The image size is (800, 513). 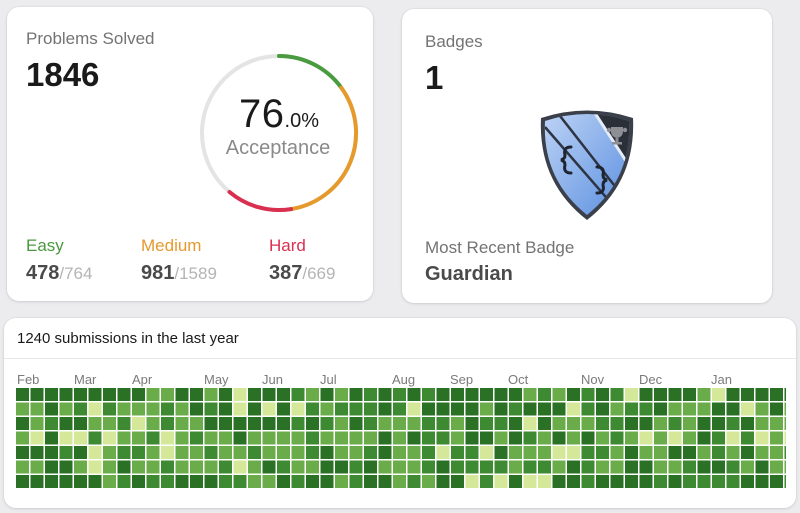 What do you see at coordinates (587, 165) in the screenshot?
I see `guardian-badge-icon` at bounding box center [587, 165].